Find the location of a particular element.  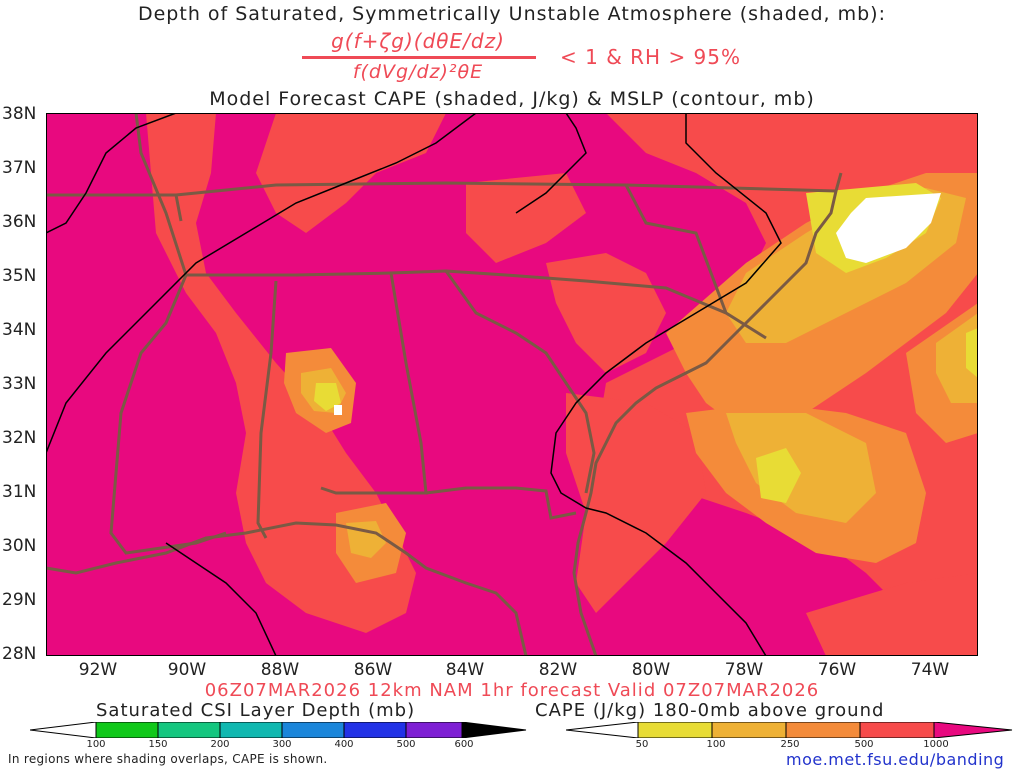

lat-label: 37N is located at coordinates (19, 168).